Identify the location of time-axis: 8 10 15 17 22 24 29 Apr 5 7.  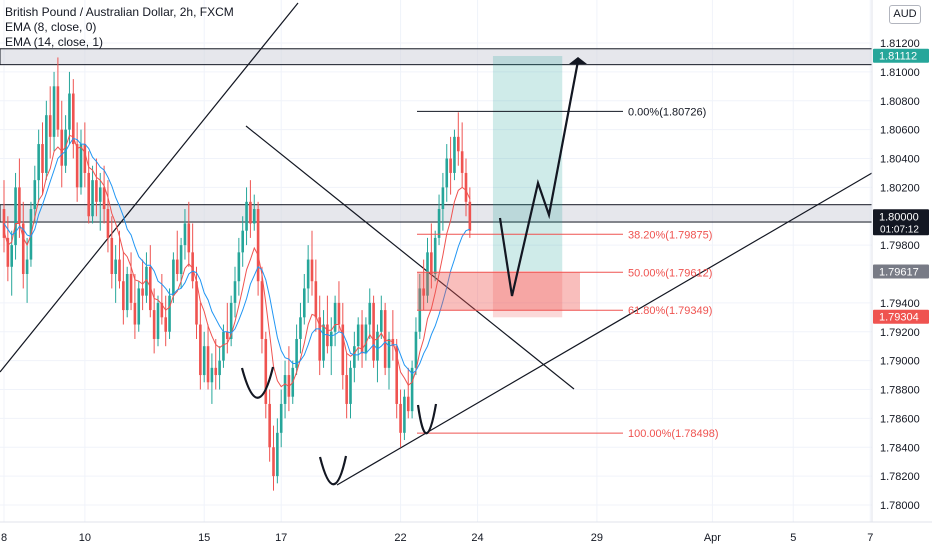
(466, 535).